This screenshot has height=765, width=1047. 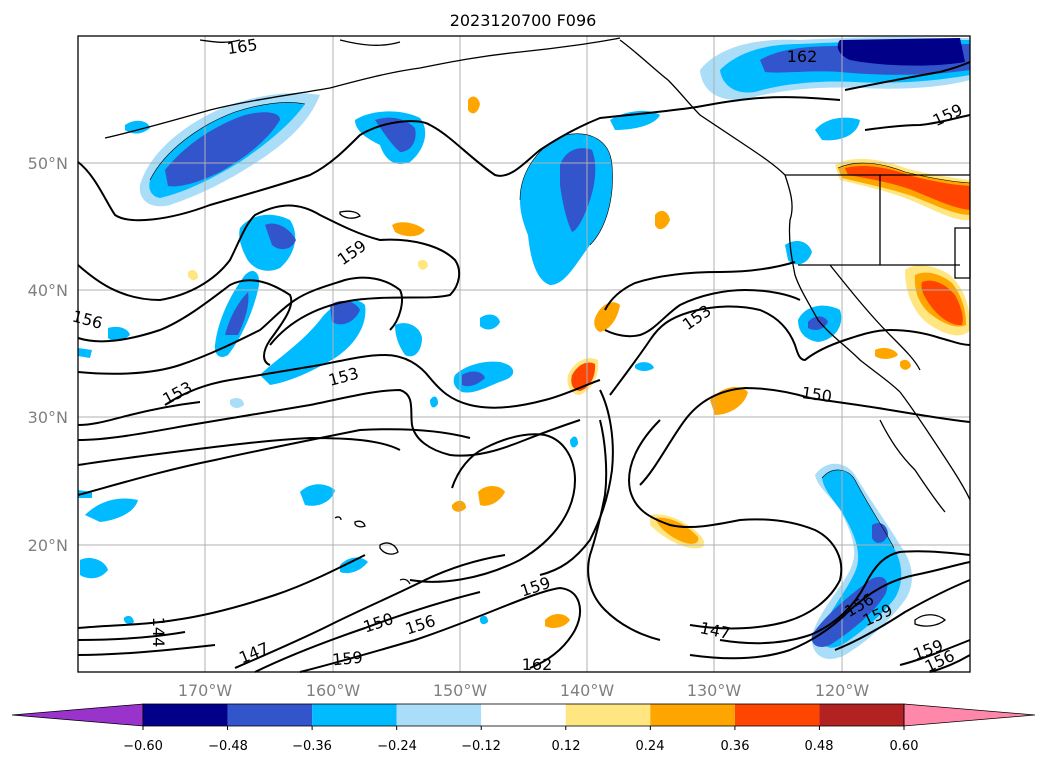 I want to click on colorbar-tick-label: 0.60, so click(x=904, y=746).